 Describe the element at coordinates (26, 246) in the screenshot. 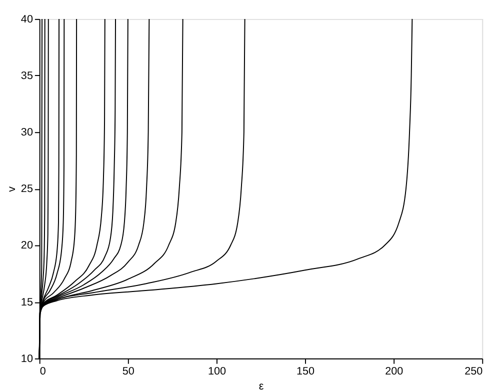

I see `y-tick-label: 20` at that location.